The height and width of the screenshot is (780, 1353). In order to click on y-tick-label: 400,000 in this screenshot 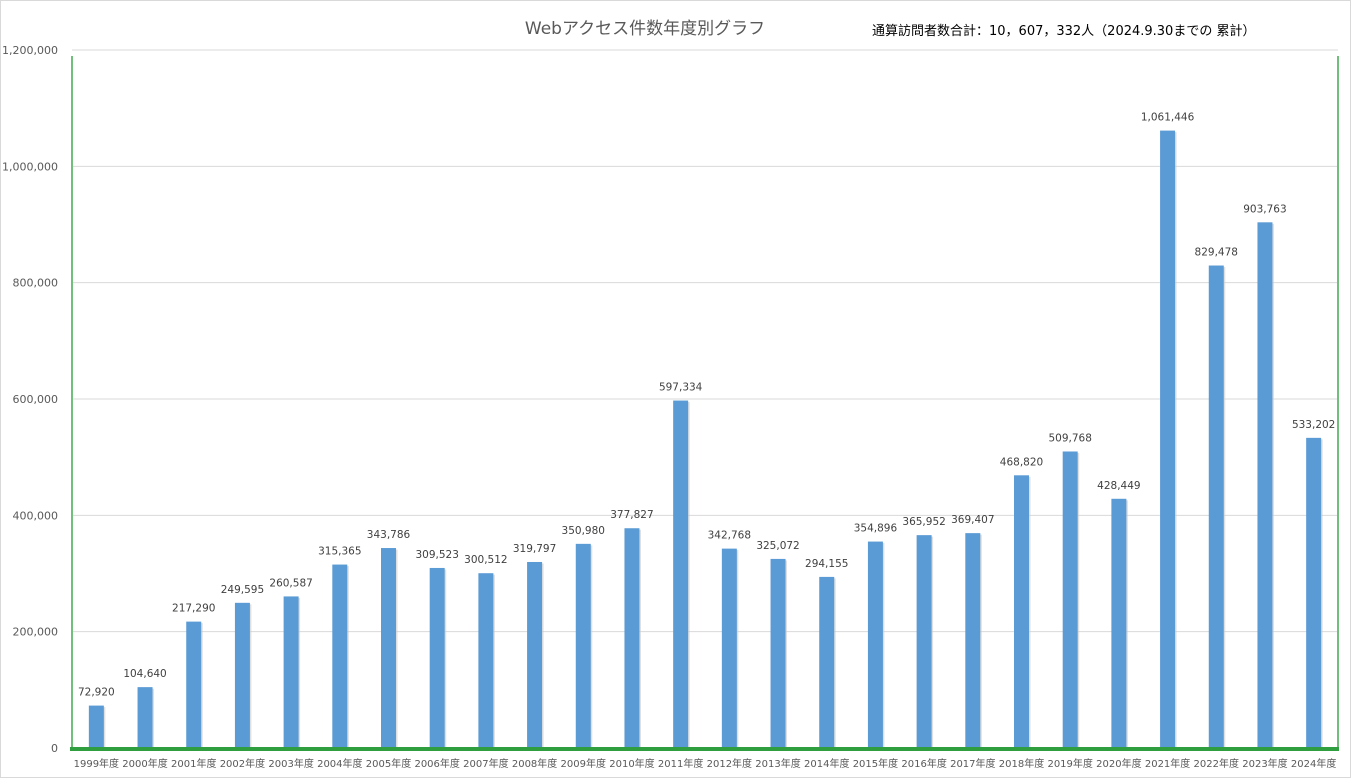, I will do `click(36, 515)`.